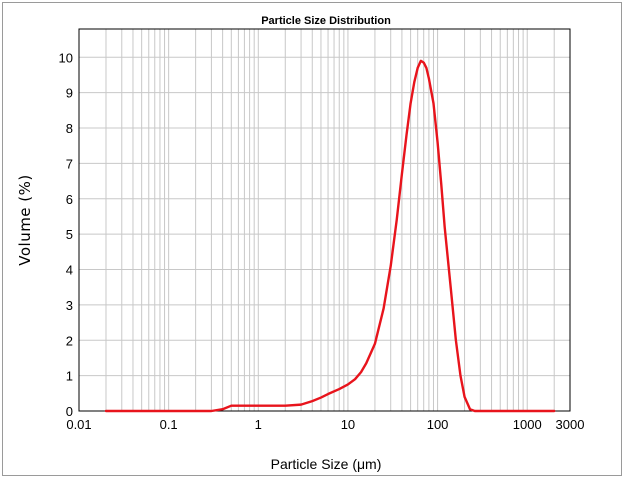 This screenshot has width=626, height=480. I want to click on x-tick-label: 0.1, so click(169, 424).